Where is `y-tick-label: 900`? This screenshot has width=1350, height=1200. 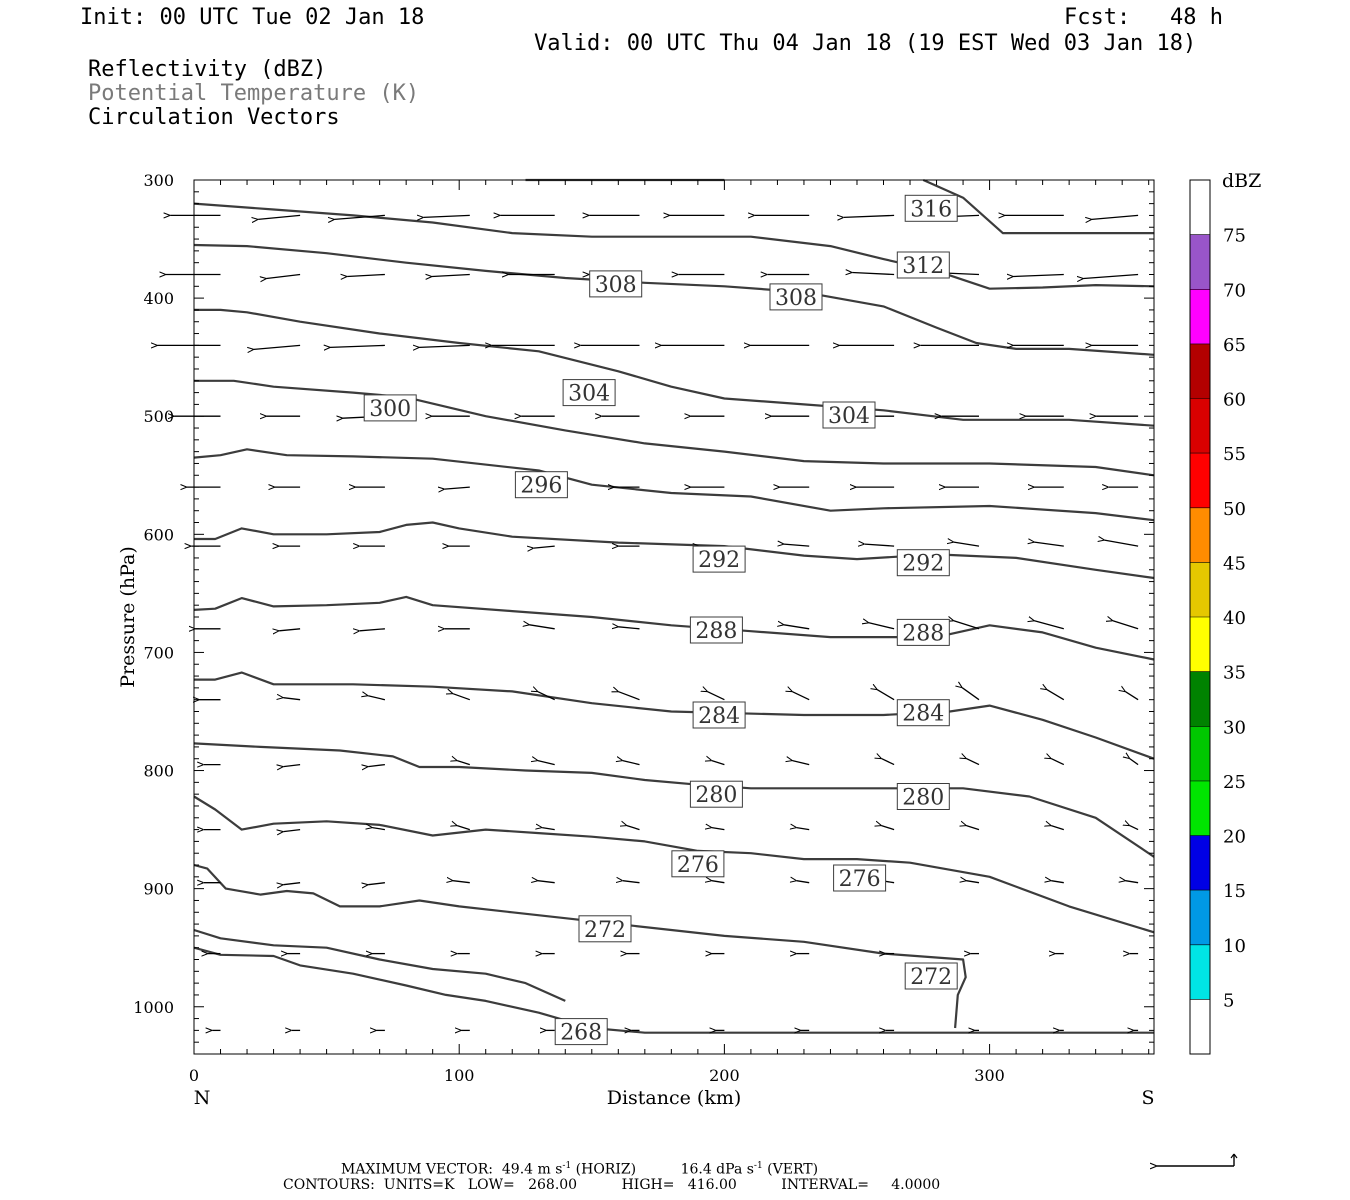 y-tick-label: 900 is located at coordinates (158, 889).